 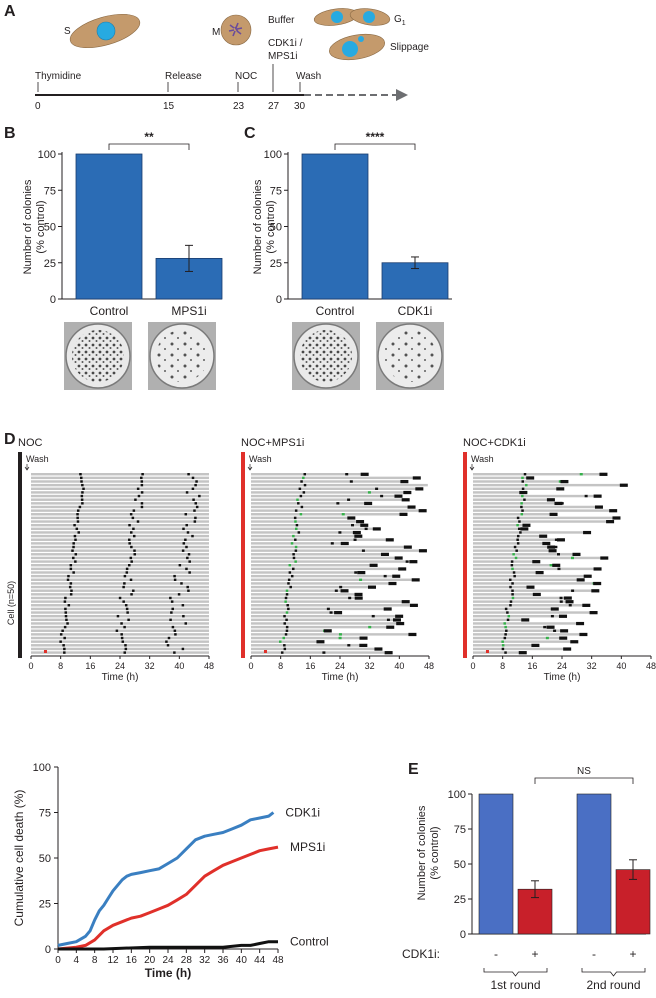 What do you see at coordinates (120, 666) in the screenshot?
I see `x-tick-label: 24` at bounding box center [120, 666].